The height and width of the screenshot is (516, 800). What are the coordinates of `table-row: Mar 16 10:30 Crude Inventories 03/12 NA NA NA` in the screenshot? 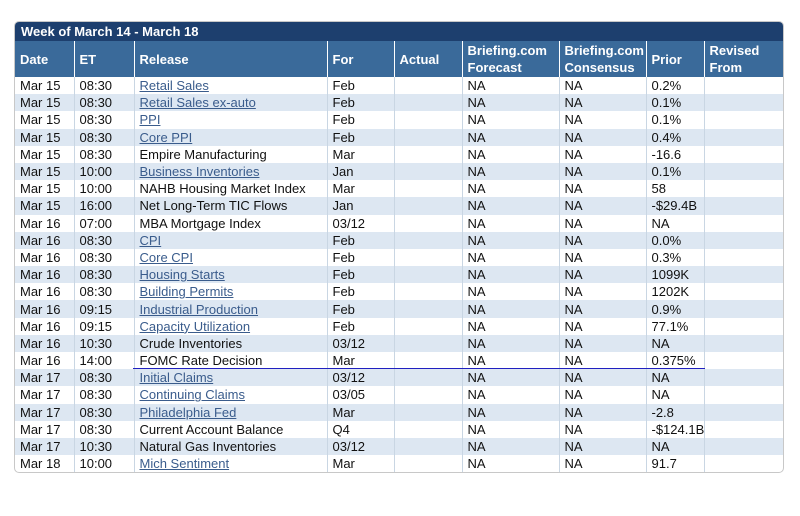 It's located at (399, 343).